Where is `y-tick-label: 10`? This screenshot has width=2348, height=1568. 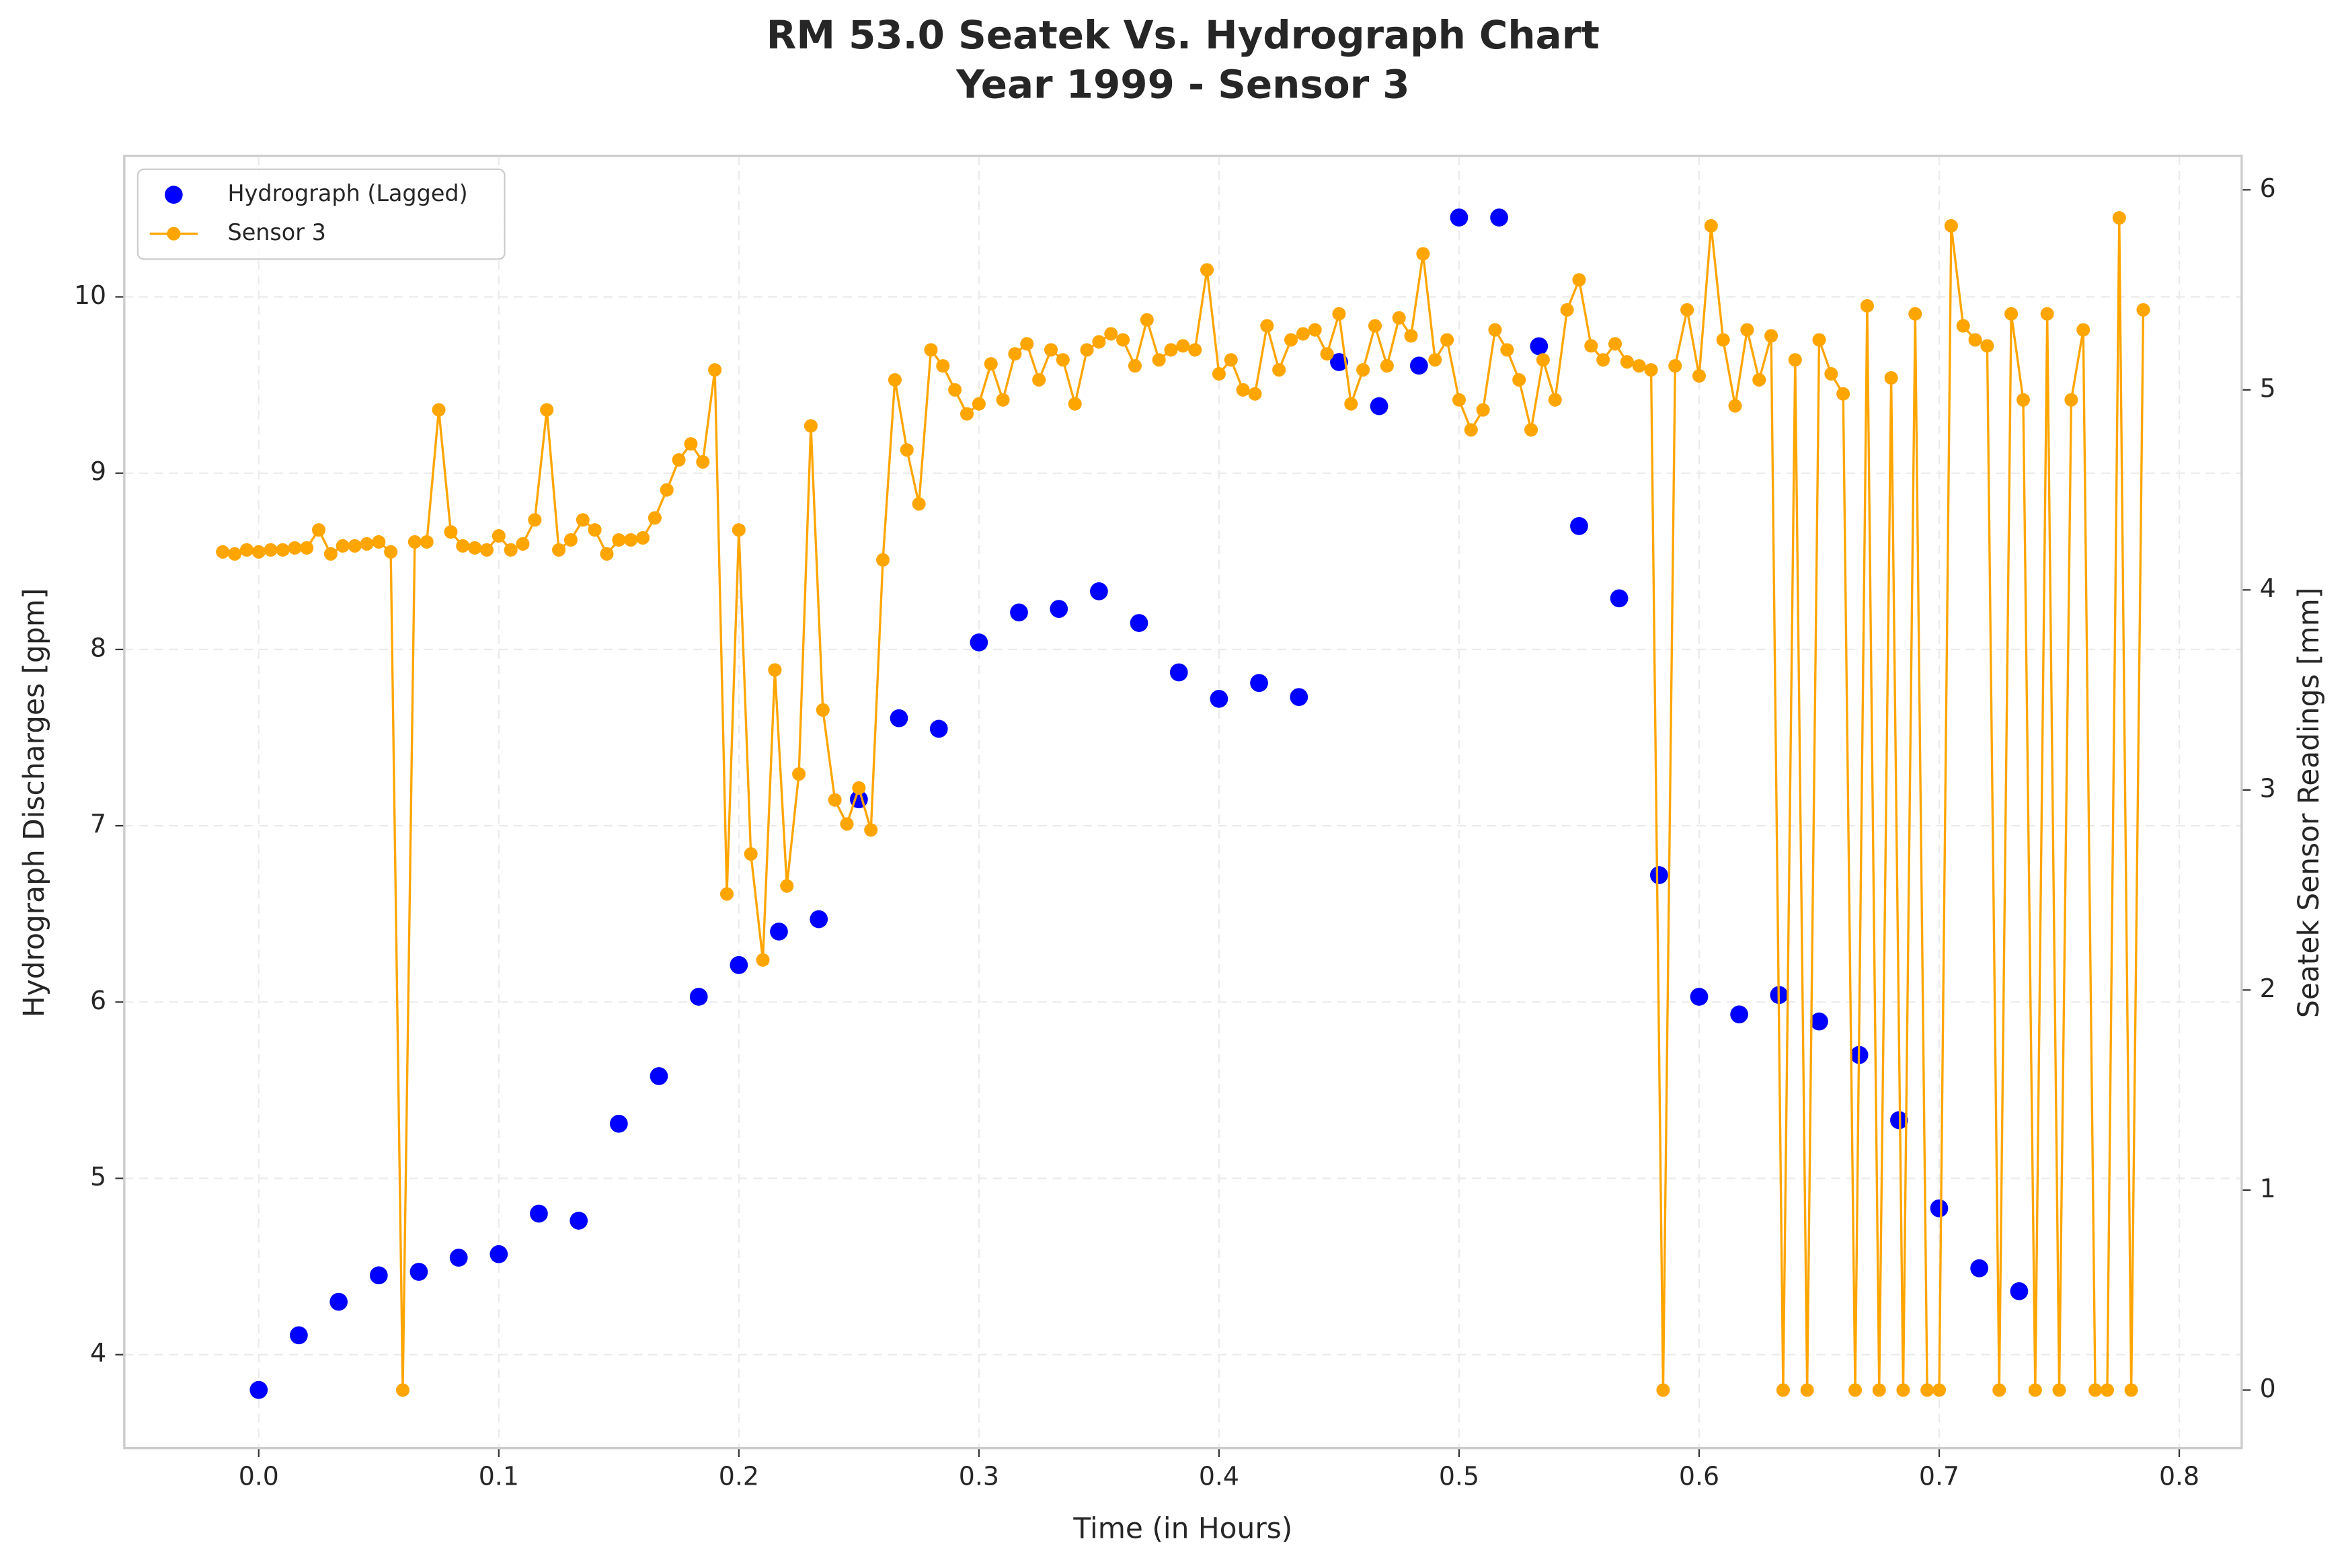 y-tick-label: 10 is located at coordinates (90, 295).